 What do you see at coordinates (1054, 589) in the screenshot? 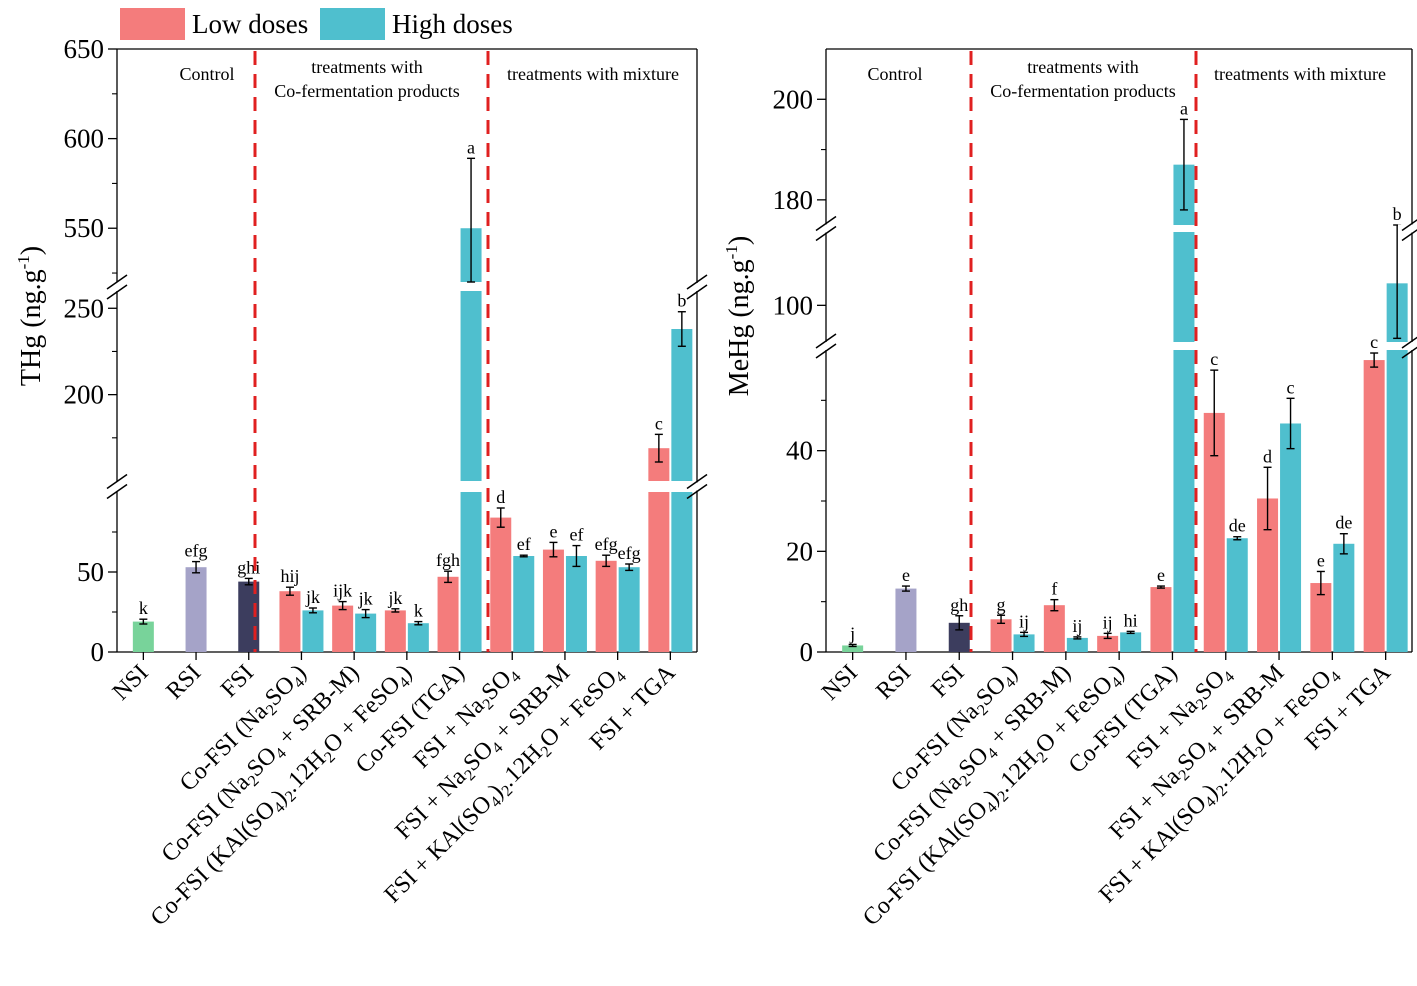
I see `significance-letter: f` at bounding box center [1054, 589].